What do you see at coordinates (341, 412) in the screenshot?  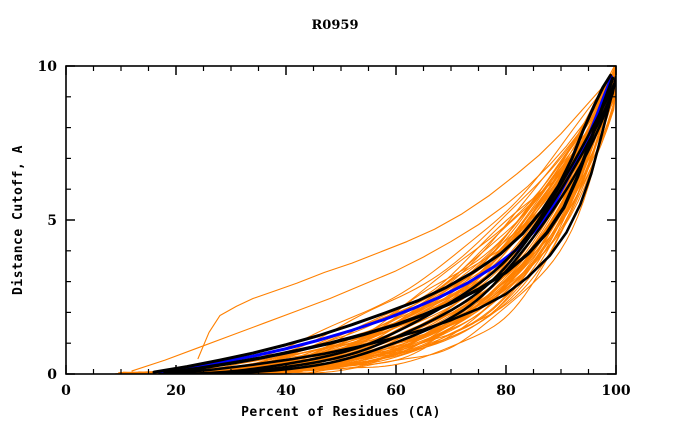 I see `x-axis-label: Percent of Residues (CA)` at bounding box center [341, 412].